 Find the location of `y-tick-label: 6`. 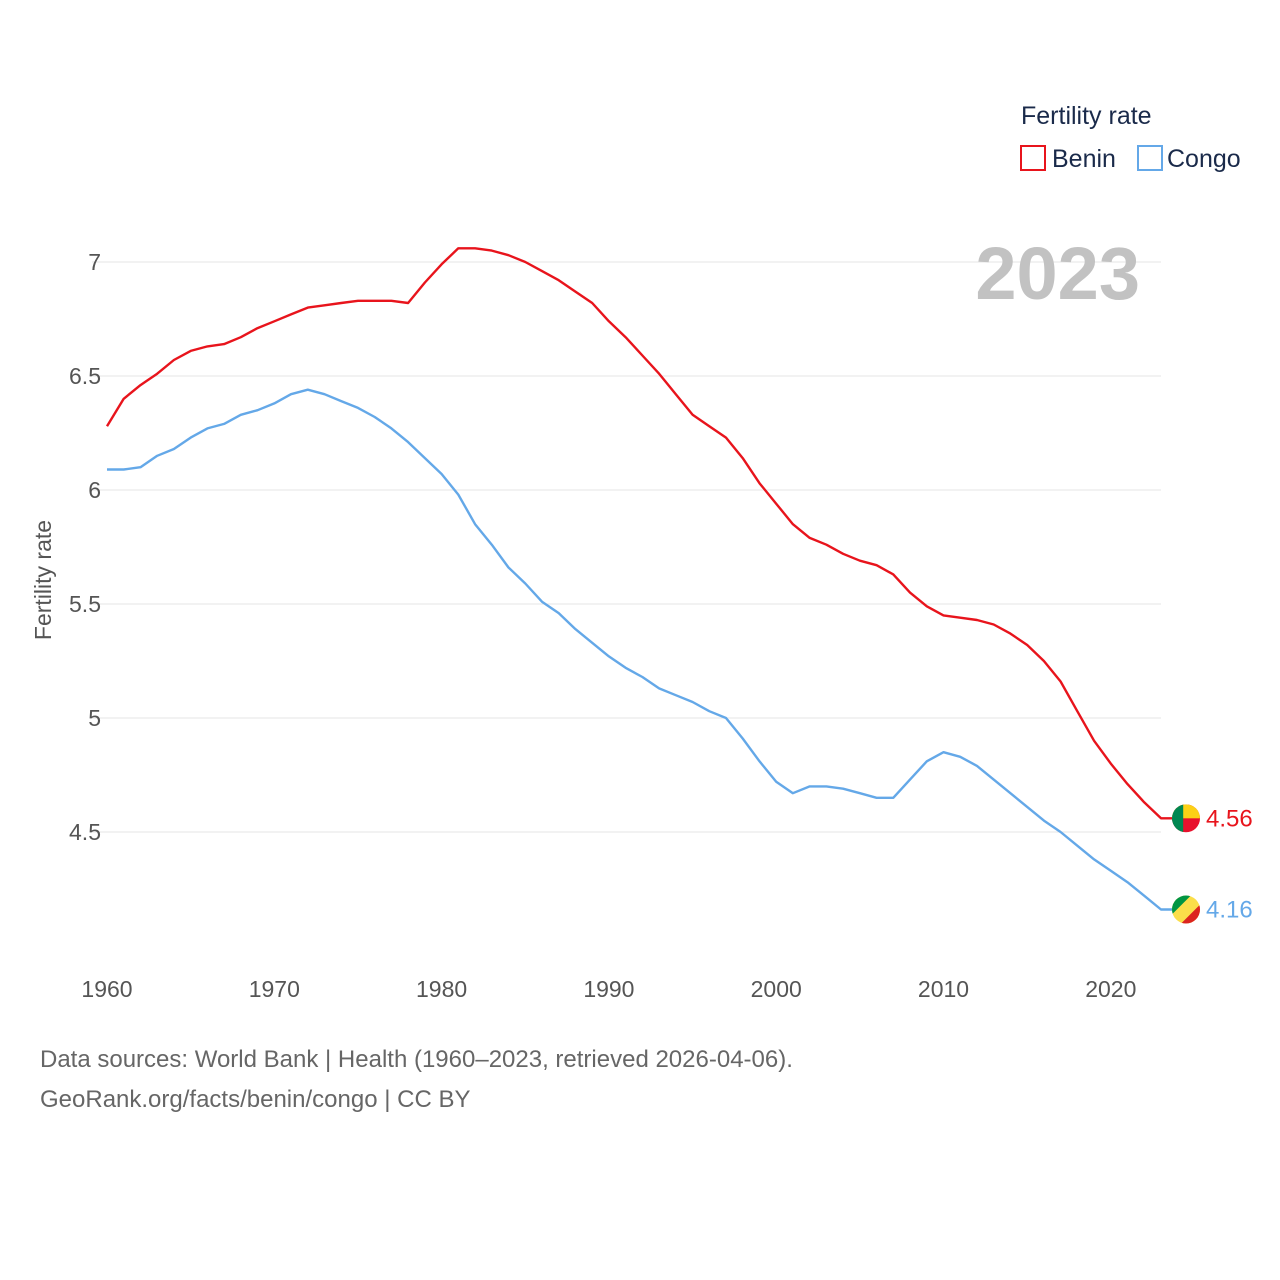

y-tick-label: 6 is located at coordinates (94, 490).